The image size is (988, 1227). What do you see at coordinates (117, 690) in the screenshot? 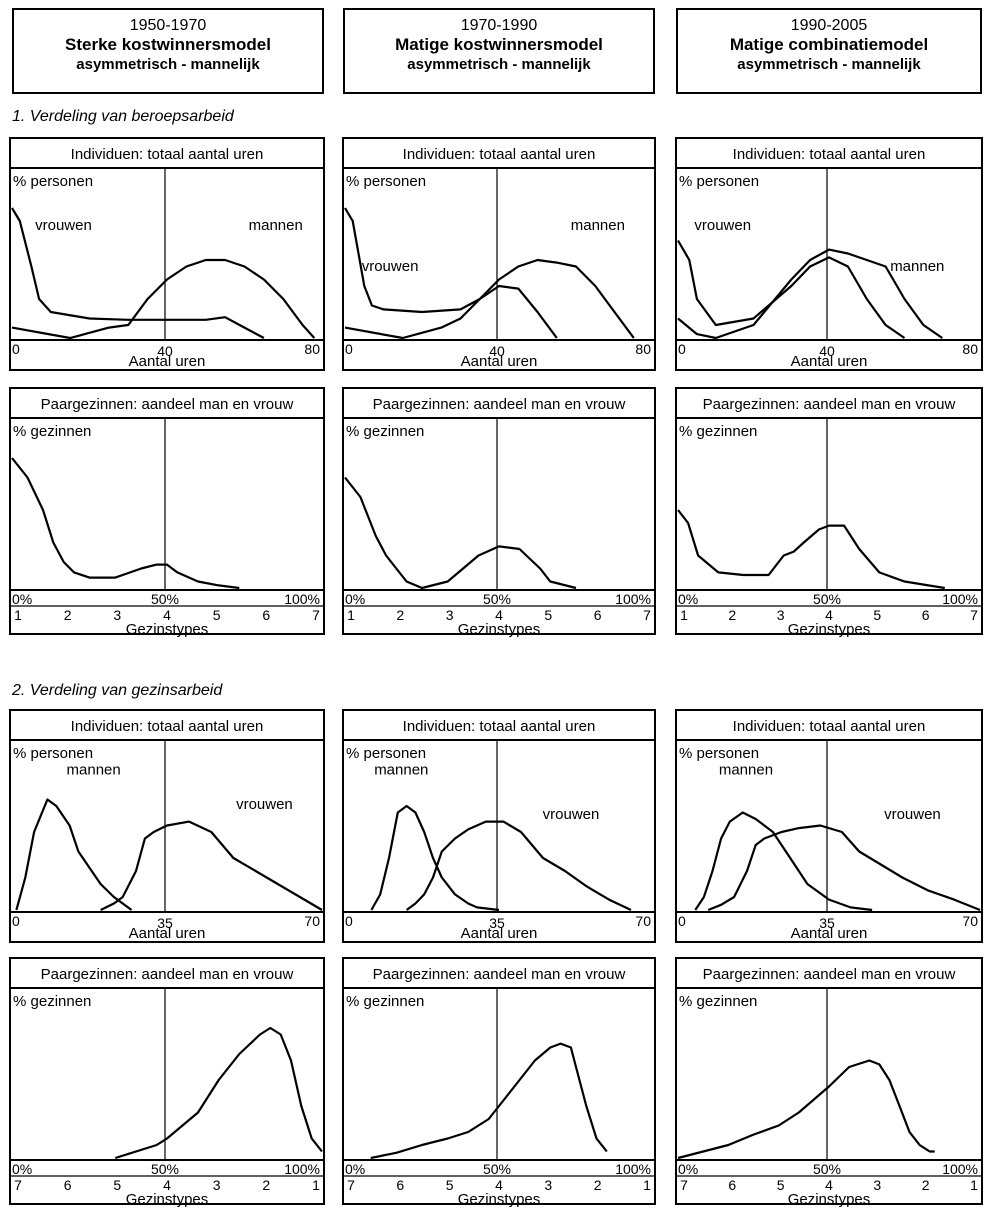
I see `section-title-2: 2. Verdeling van gezinsarbeid` at bounding box center [117, 690].